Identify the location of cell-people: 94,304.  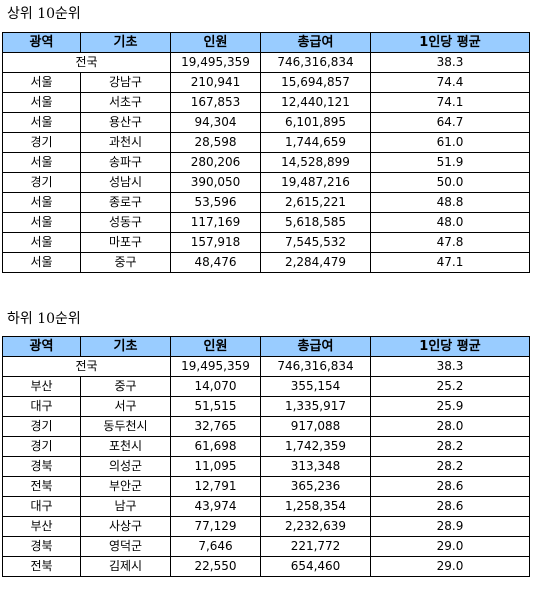
(215, 122).